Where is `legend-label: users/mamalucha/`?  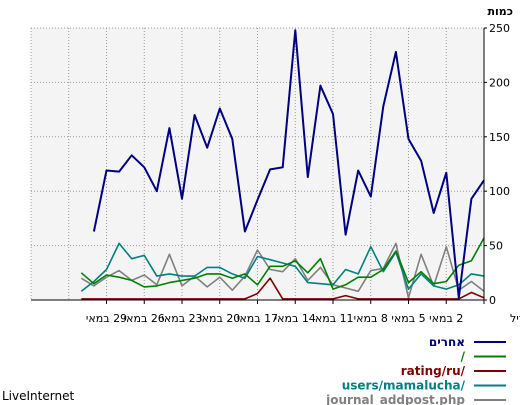
legend-label: users/mamalucha/ is located at coordinates (404, 386).